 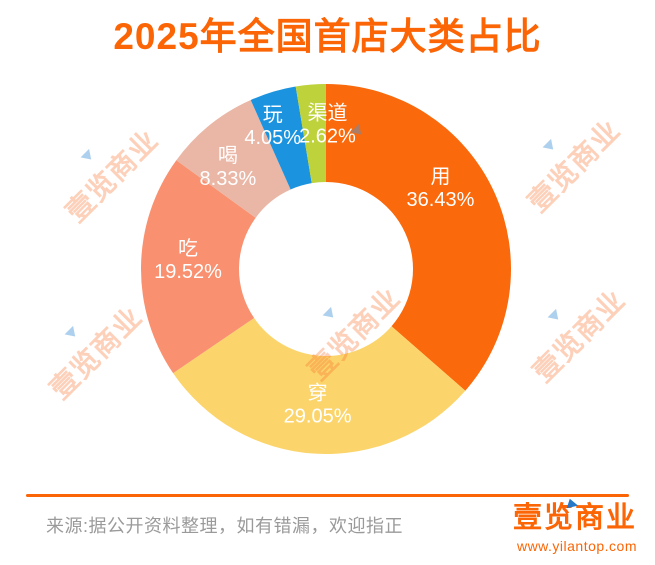 What do you see at coordinates (327, 124) in the screenshot?
I see `slice-label-5: 渠道 2.62%` at bounding box center [327, 124].